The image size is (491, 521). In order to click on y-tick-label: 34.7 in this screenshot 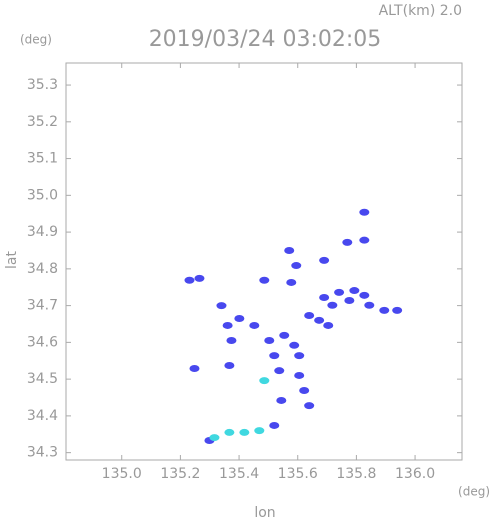, I will do `click(42, 306)`.